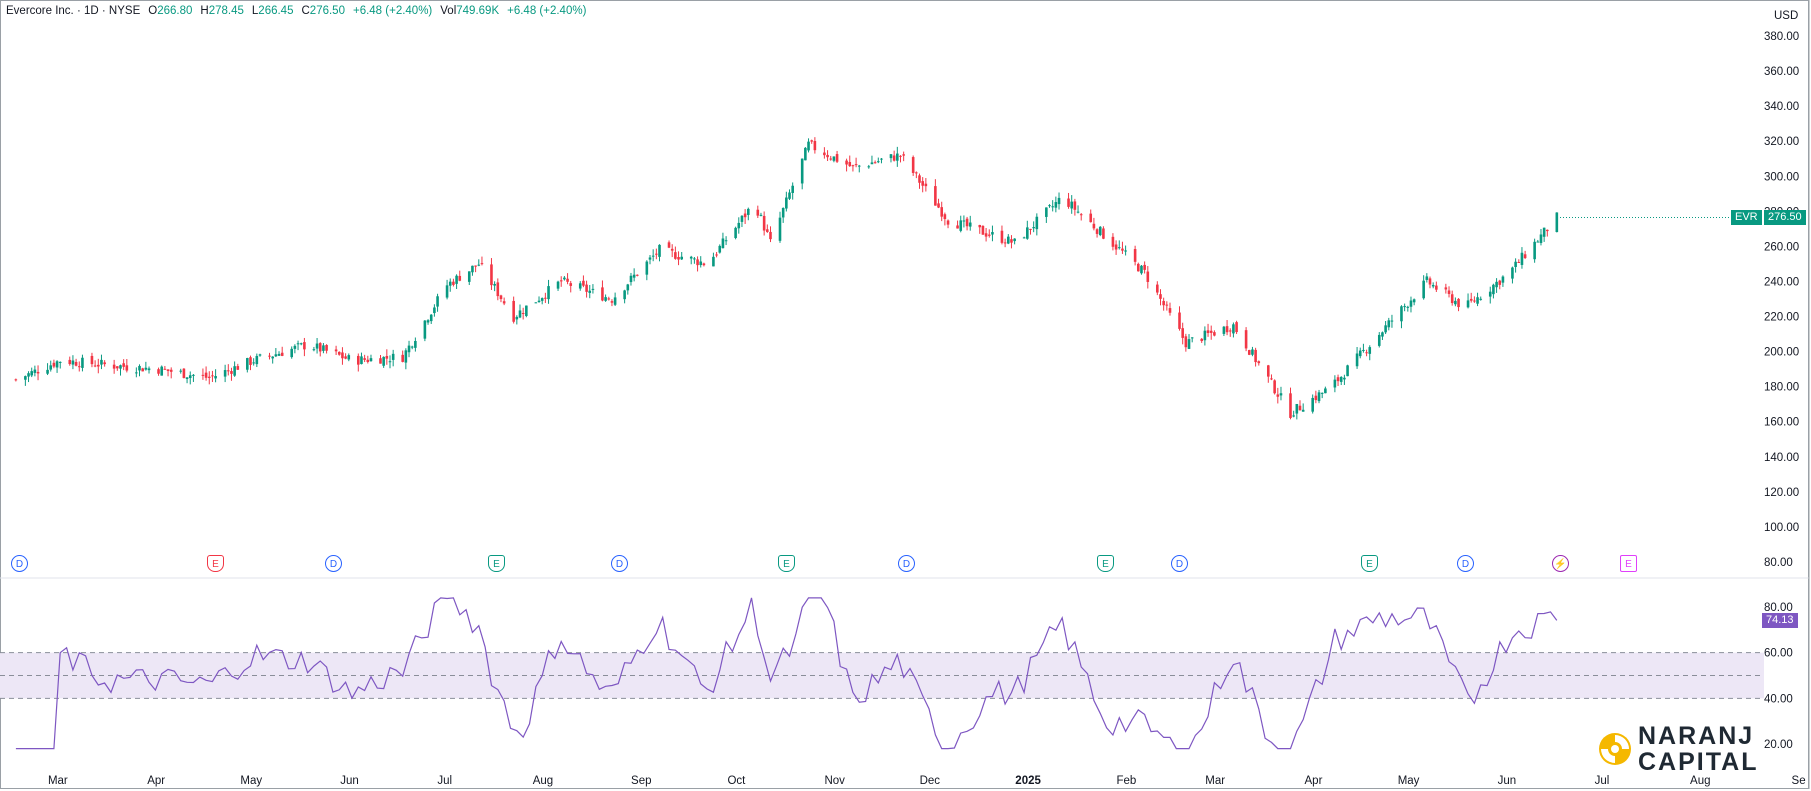  What do you see at coordinates (251, 781) in the screenshot?
I see `time-axis-label: May` at bounding box center [251, 781].